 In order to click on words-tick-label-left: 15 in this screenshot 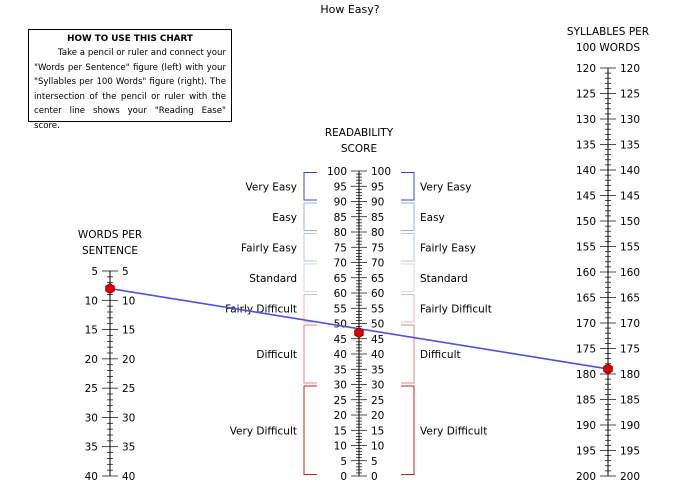, I will do `click(91, 331)`.